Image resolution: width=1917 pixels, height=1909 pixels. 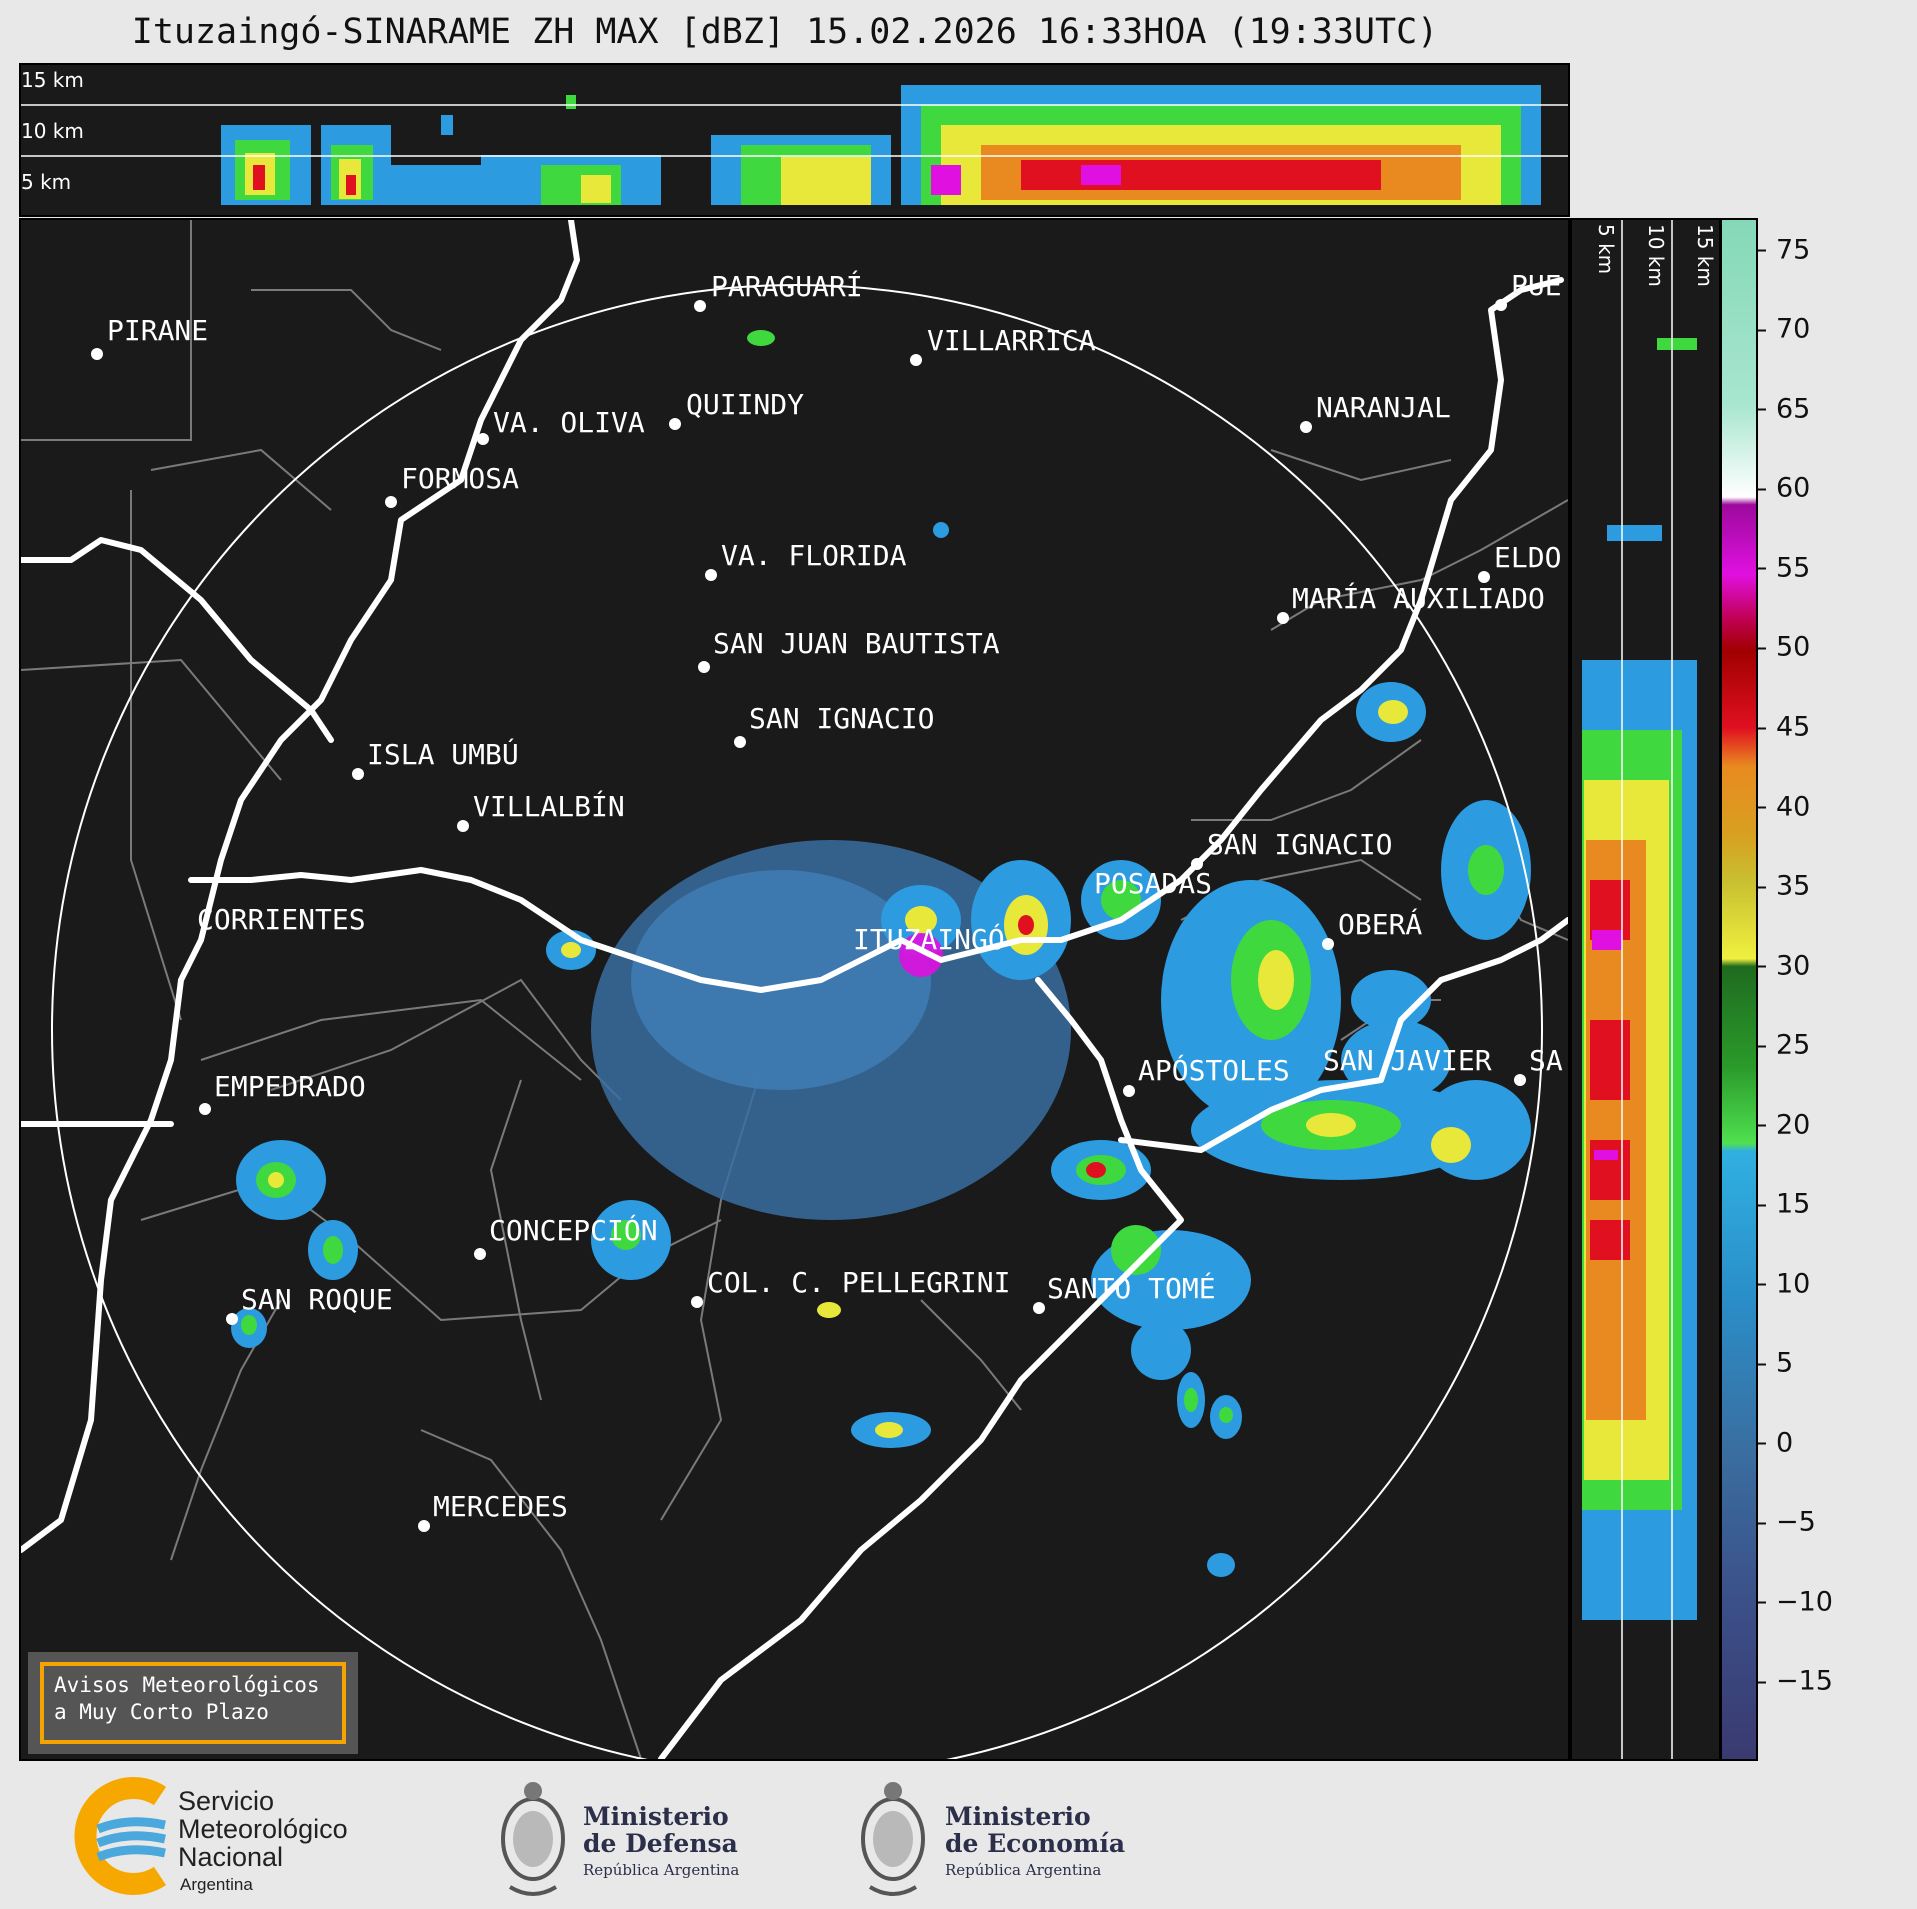 I want to click on border-uruguay-river, so click(x=921, y=1368).